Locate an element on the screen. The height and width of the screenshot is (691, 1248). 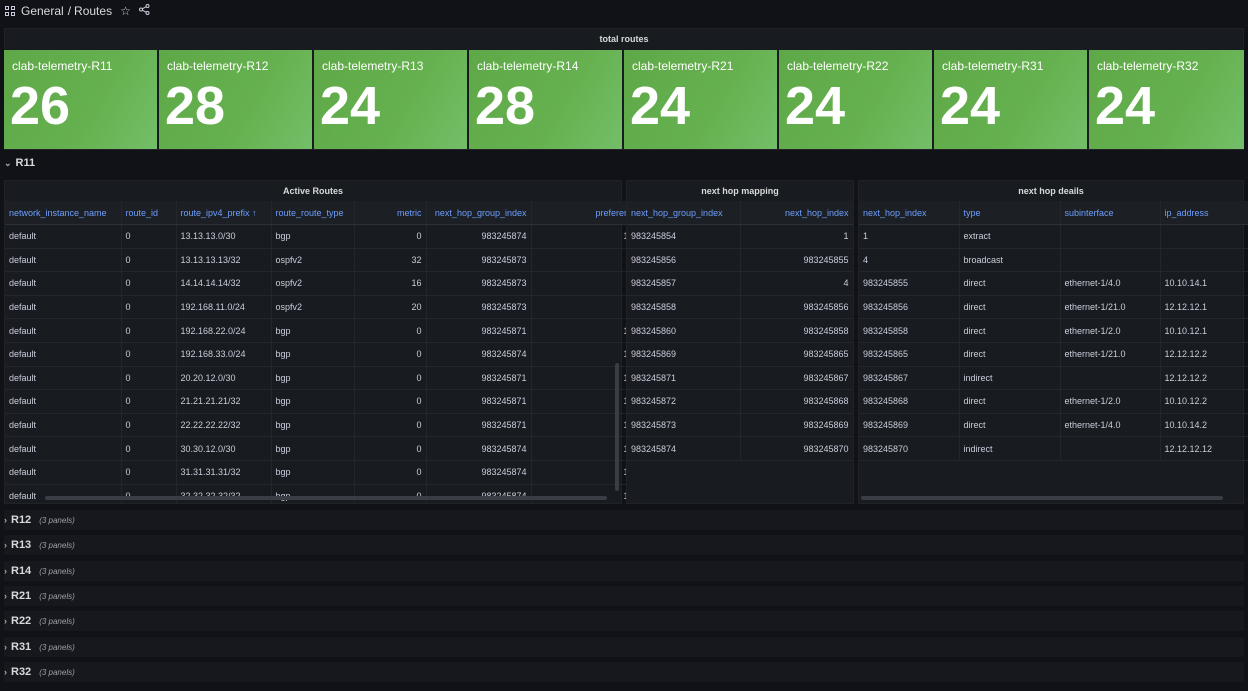
column-header: preference is located at coordinates (586, 213).